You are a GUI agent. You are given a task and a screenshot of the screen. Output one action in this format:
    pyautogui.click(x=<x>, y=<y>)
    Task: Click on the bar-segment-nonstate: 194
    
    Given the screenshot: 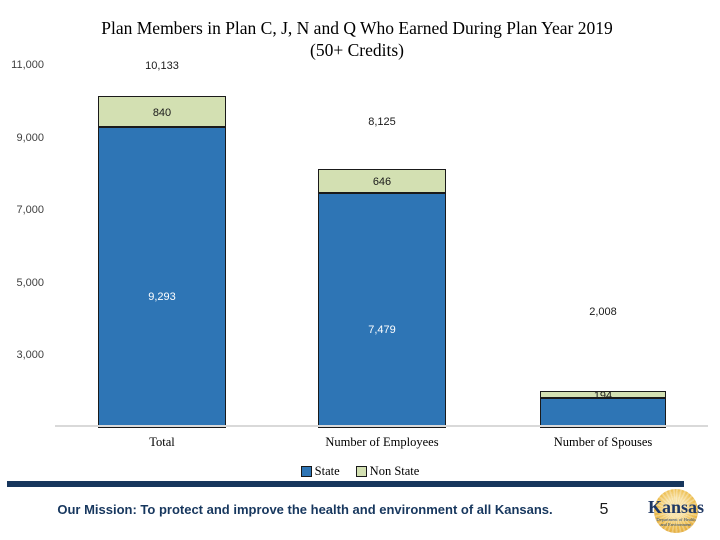 What is the action you would take?
    pyautogui.click(x=603, y=395)
    